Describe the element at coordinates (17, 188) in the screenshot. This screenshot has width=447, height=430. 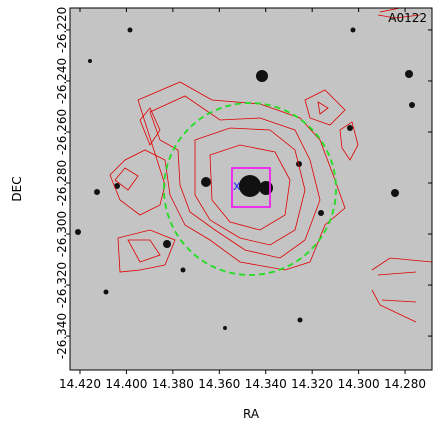
I see `y-axis-label: DEC` at that location.